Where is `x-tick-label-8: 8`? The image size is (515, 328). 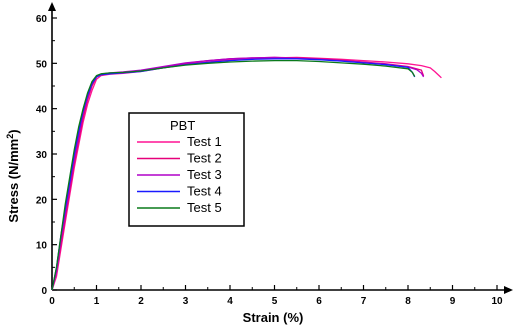 x-tick-label-8: 8 is located at coordinates (408, 301).